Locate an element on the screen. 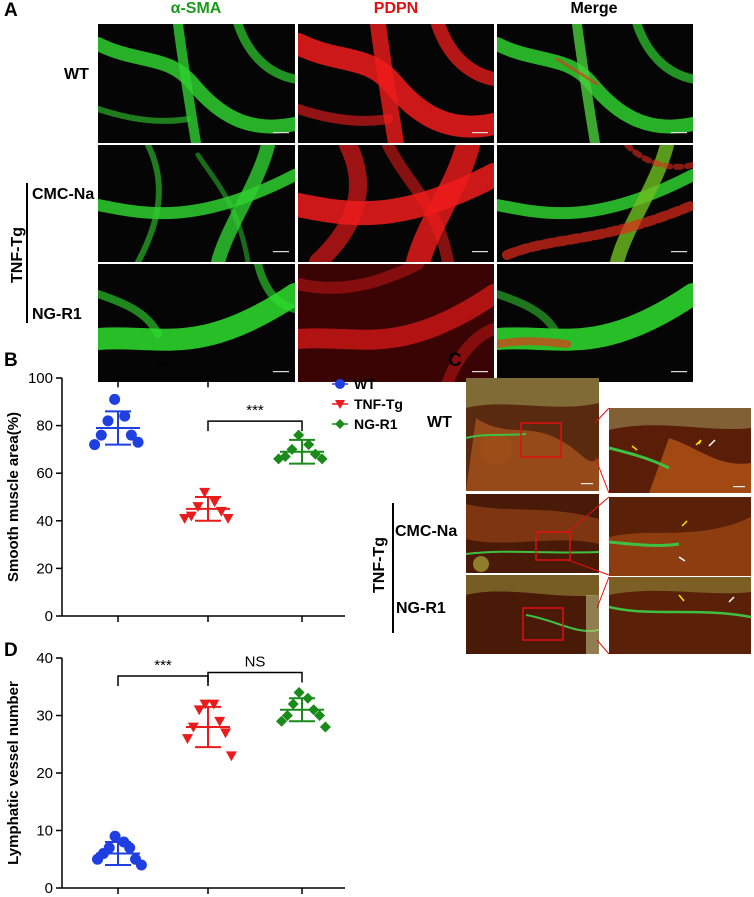 The height and width of the screenshot is (897, 754). y-tick-label: 80 is located at coordinates (44, 426).